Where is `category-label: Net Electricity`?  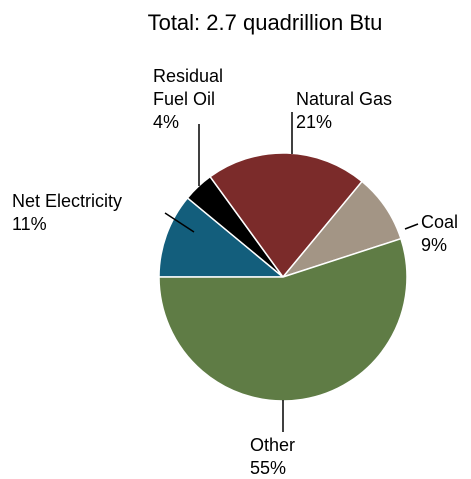
category-label: Net Electricity is located at coordinates (67, 201).